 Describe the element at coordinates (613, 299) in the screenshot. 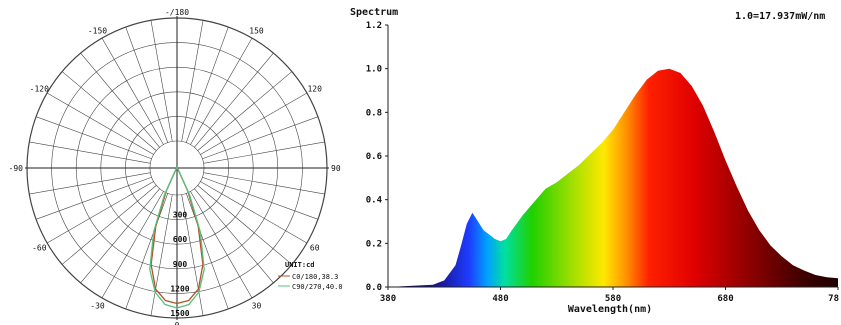

I see `x-tick-label: 580` at that location.